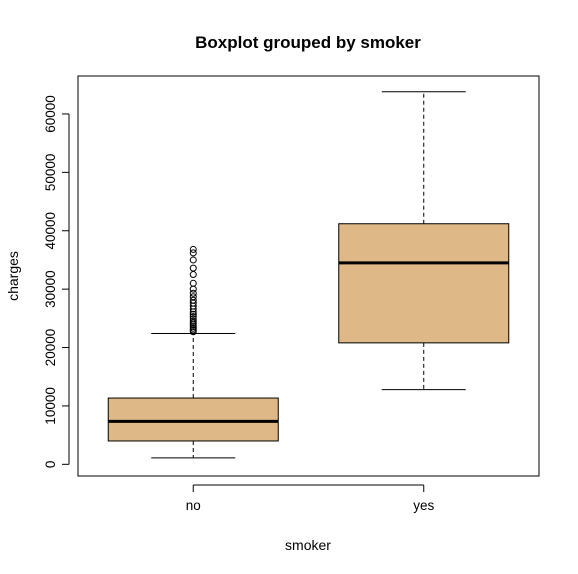 The image size is (578, 574). I want to click on y-tick-label: 40000, so click(50, 231).